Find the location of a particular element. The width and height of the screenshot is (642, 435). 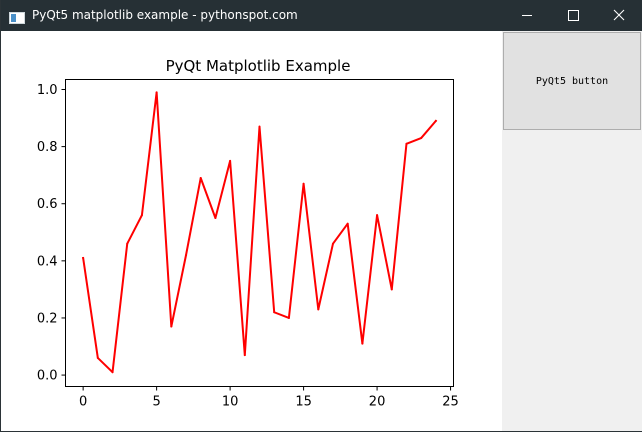

maximize-icon is located at coordinates (573, 15).